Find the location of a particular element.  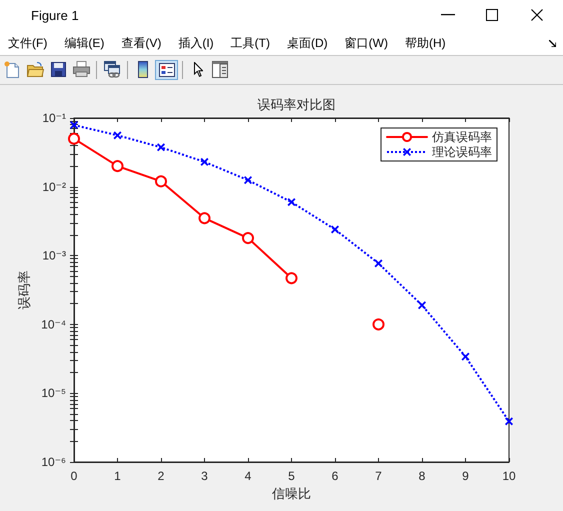

y-tick-label: 10⁻³ is located at coordinates (54, 255).